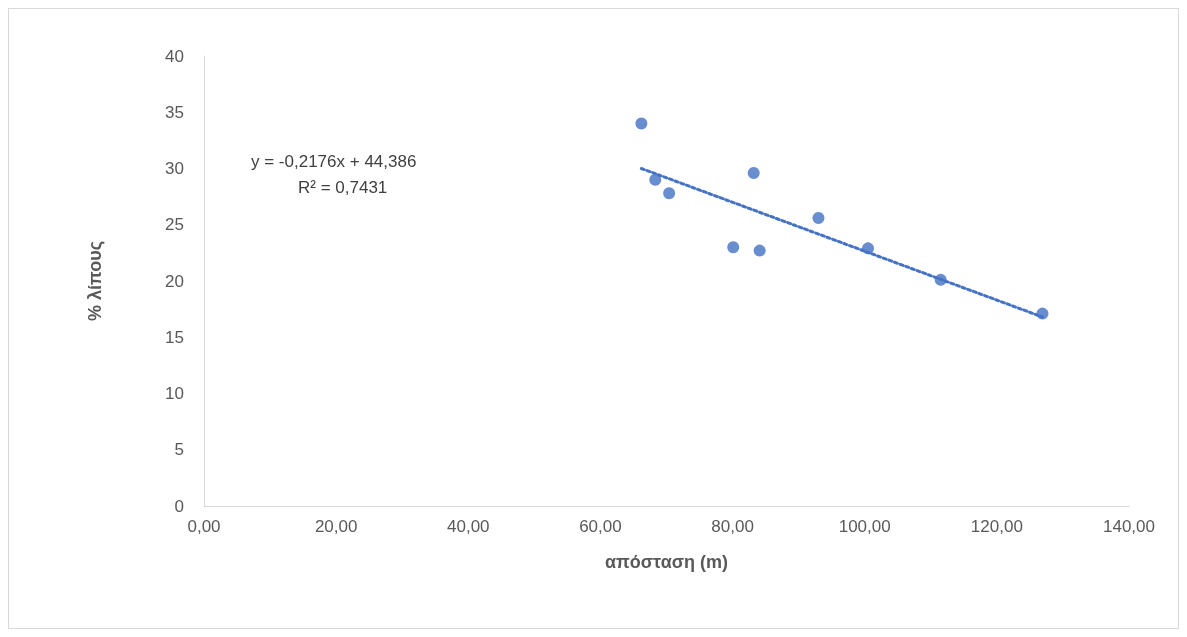  Describe the element at coordinates (864, 526) in the screenshot. I see `x-tick-label: 100,00` at that location.